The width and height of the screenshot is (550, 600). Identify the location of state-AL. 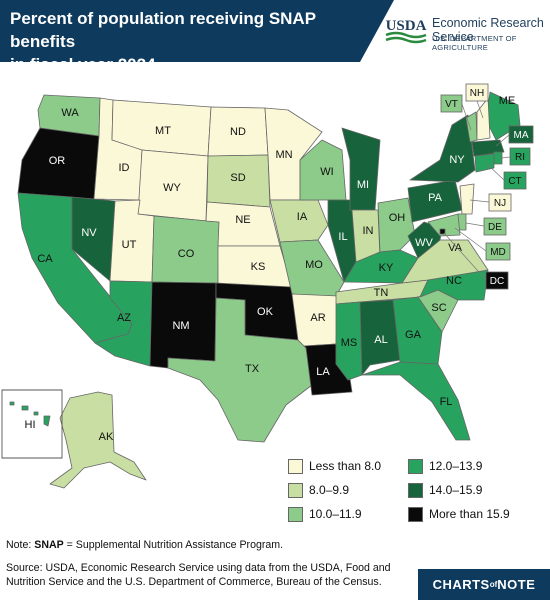
(380, 337).